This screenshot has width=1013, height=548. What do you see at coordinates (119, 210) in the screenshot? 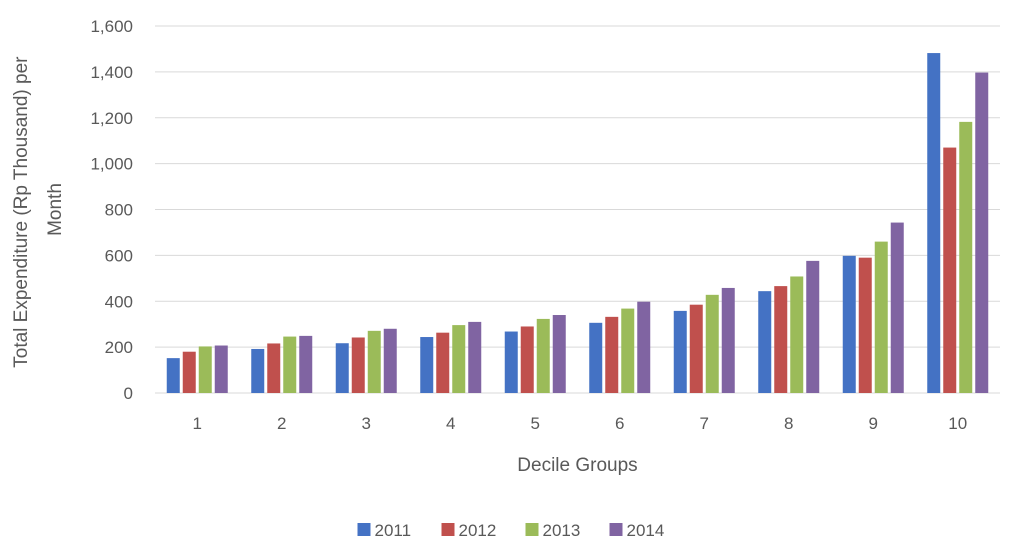
I see `y-tick-label: 800` at bounding box center [119, 210].